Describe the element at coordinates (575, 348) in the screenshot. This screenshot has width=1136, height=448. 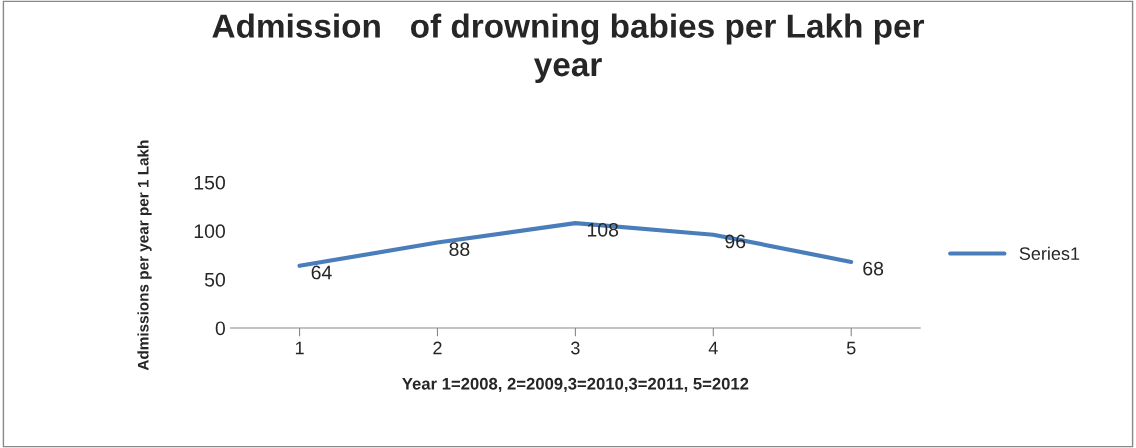
I see `x-tick-label: 3` at that location.